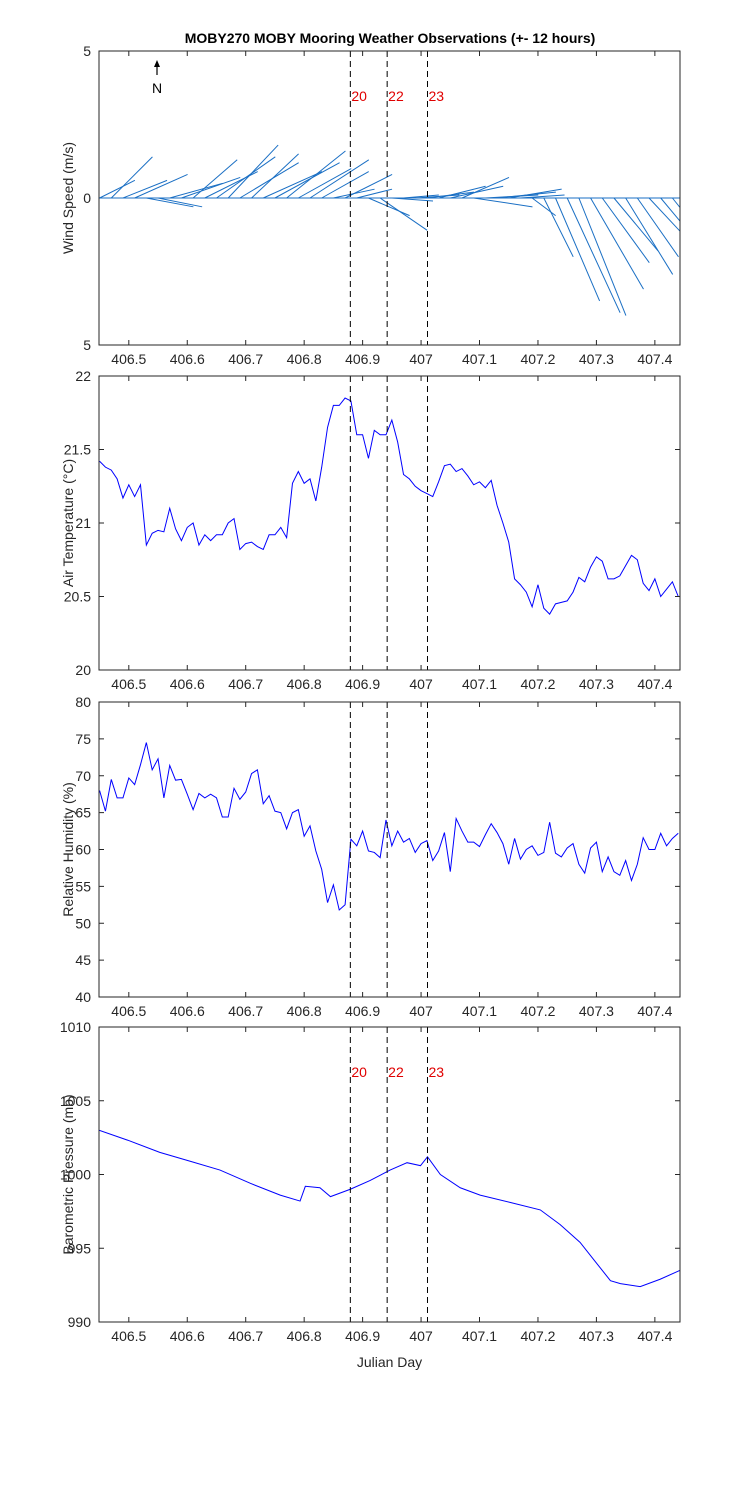  What do you see at coordinates (68, 198) in the screenshot?
I see `y-axis-label: Wind Speed (m/s)` at bounding box center [68, 198].